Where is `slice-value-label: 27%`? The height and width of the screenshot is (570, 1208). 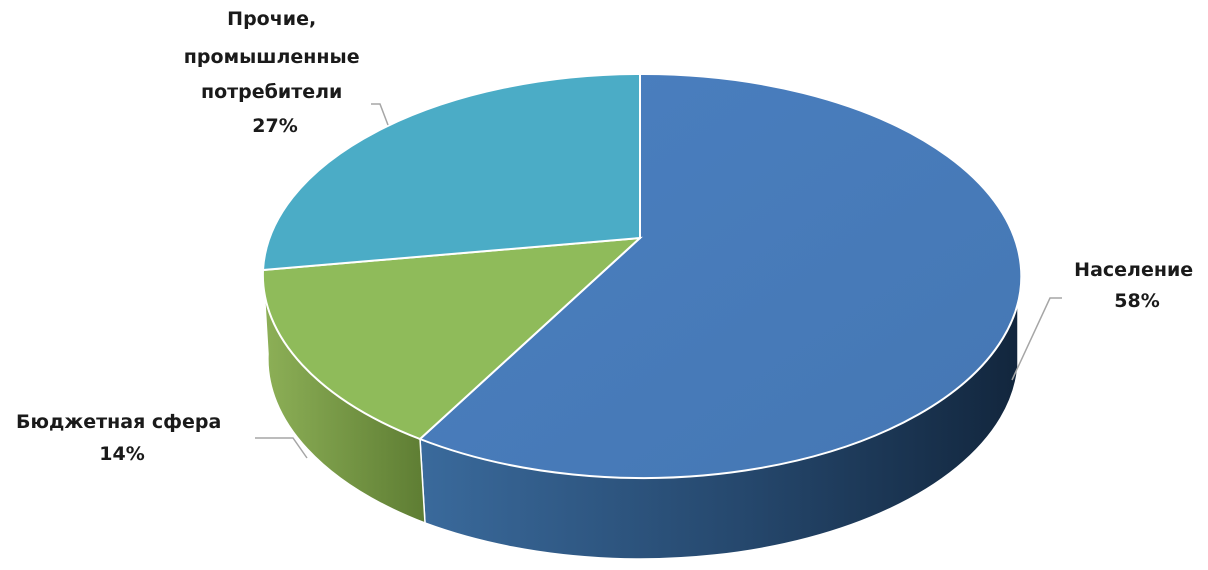
slice-value-label: 27% is located at coordinates (274, 126).